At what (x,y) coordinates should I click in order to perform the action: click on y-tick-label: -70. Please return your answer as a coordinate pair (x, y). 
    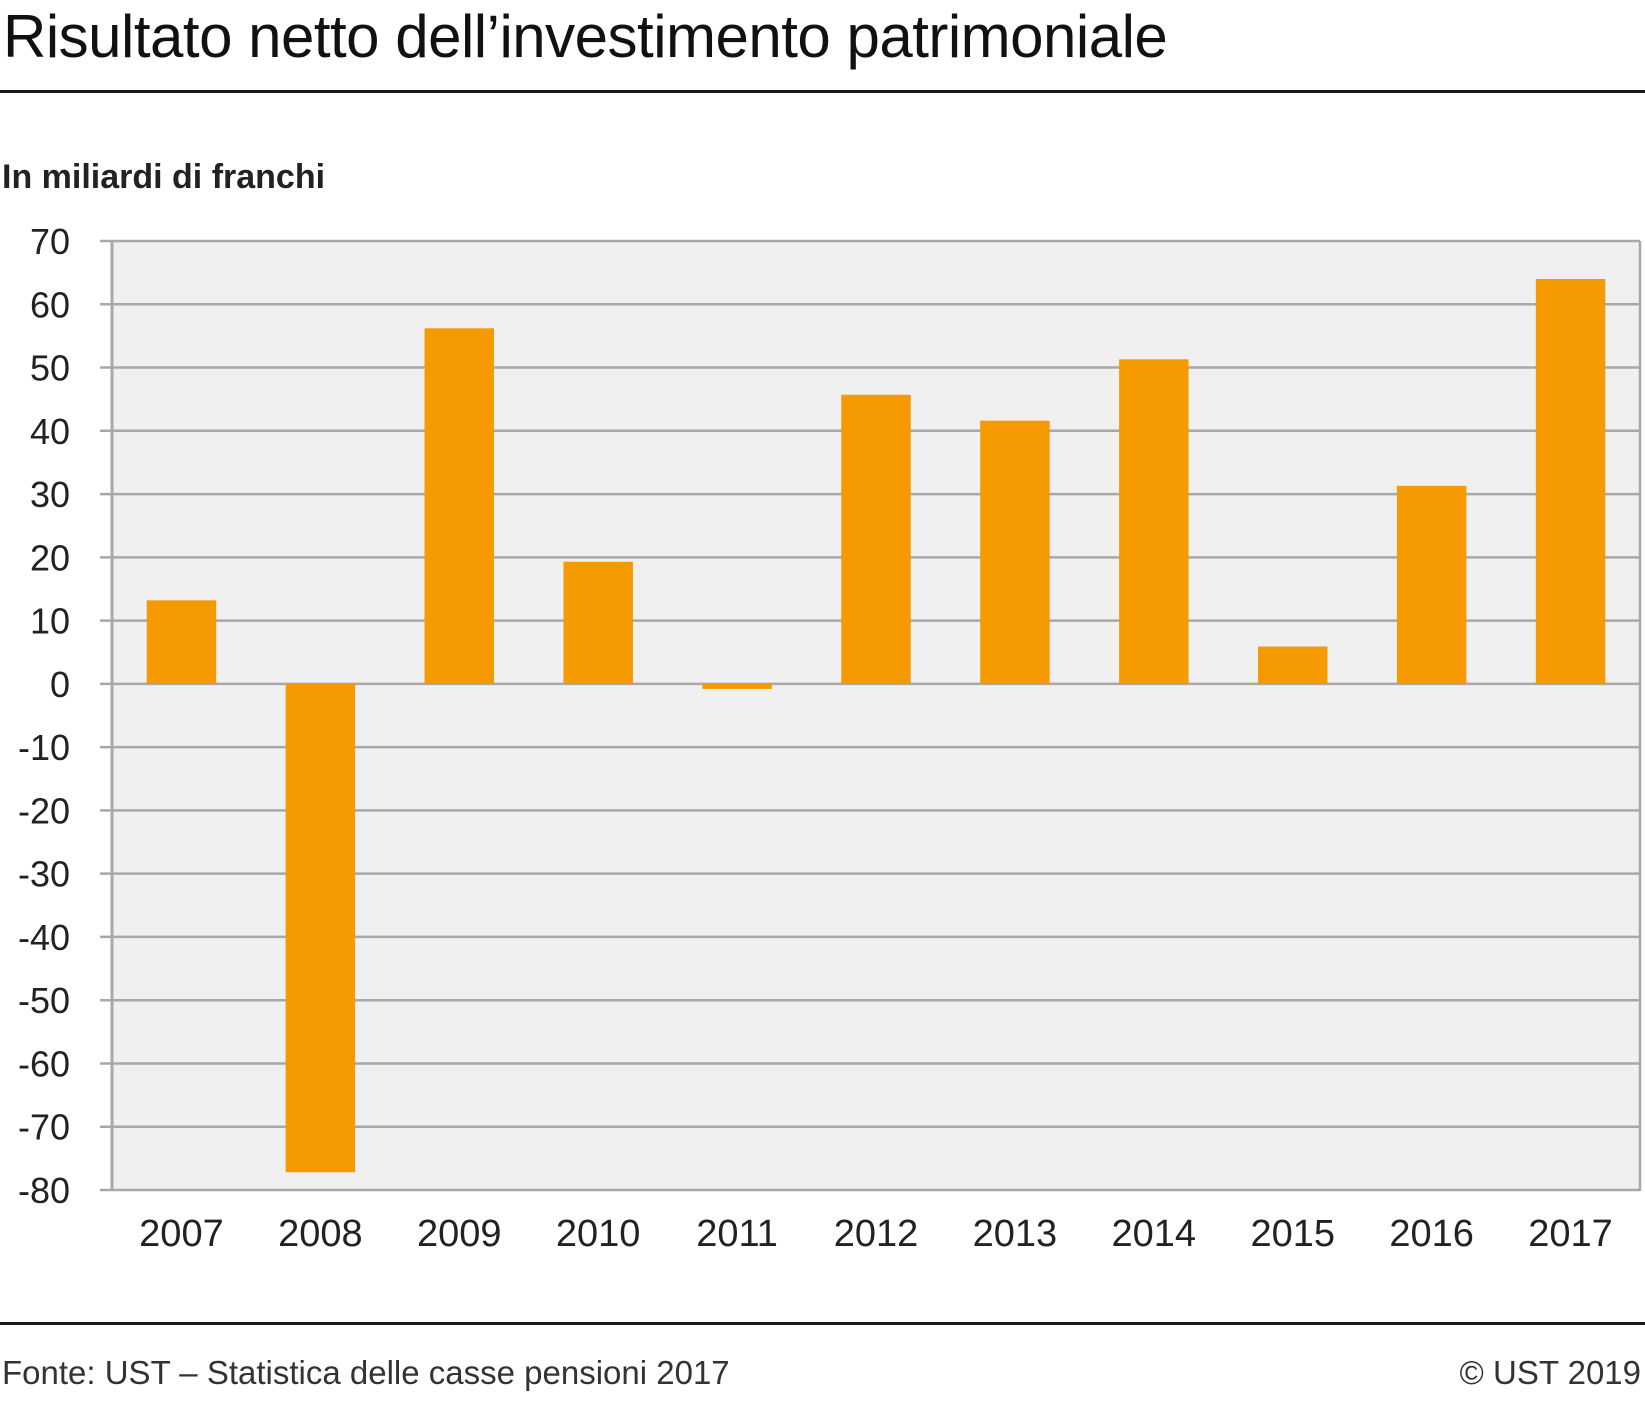
    Looking at the image, I should click on (44, 1127).